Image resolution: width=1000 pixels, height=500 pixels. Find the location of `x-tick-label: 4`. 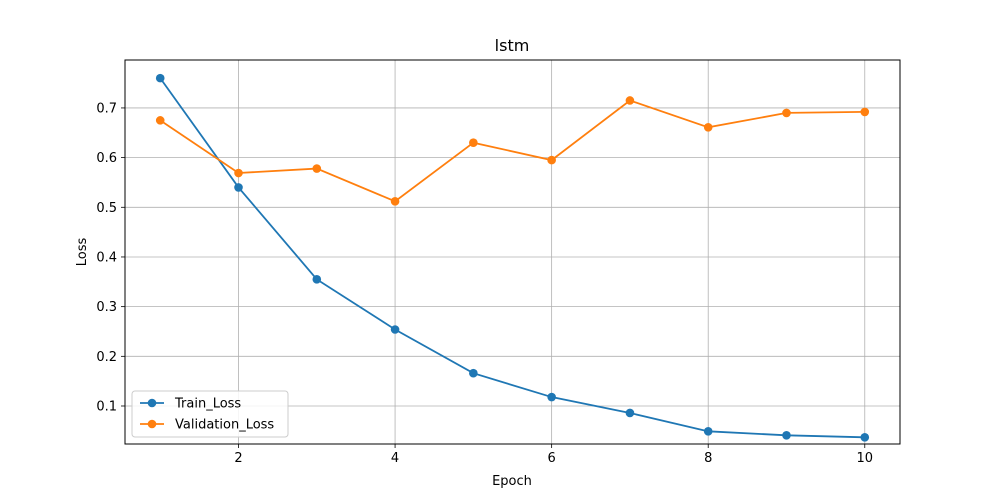

x-tick-label: 4 is located at coordinates (395, 458).